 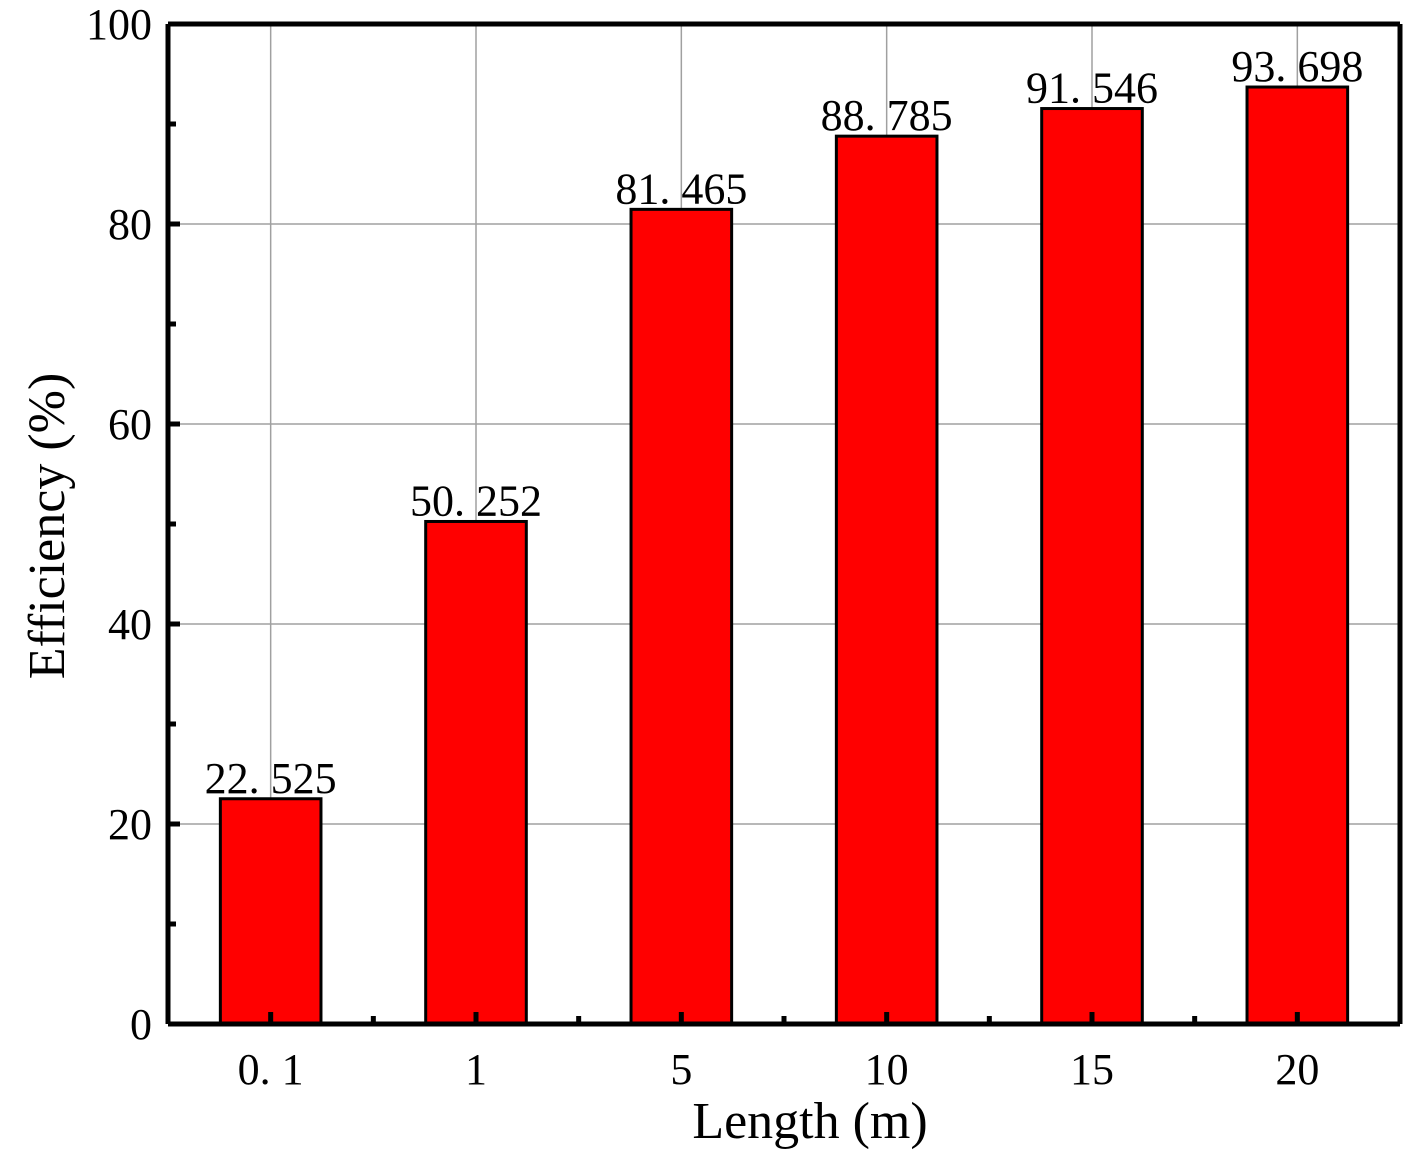 I want to click on bar-value-label: 93. 698, so click(x=1297, y=66).